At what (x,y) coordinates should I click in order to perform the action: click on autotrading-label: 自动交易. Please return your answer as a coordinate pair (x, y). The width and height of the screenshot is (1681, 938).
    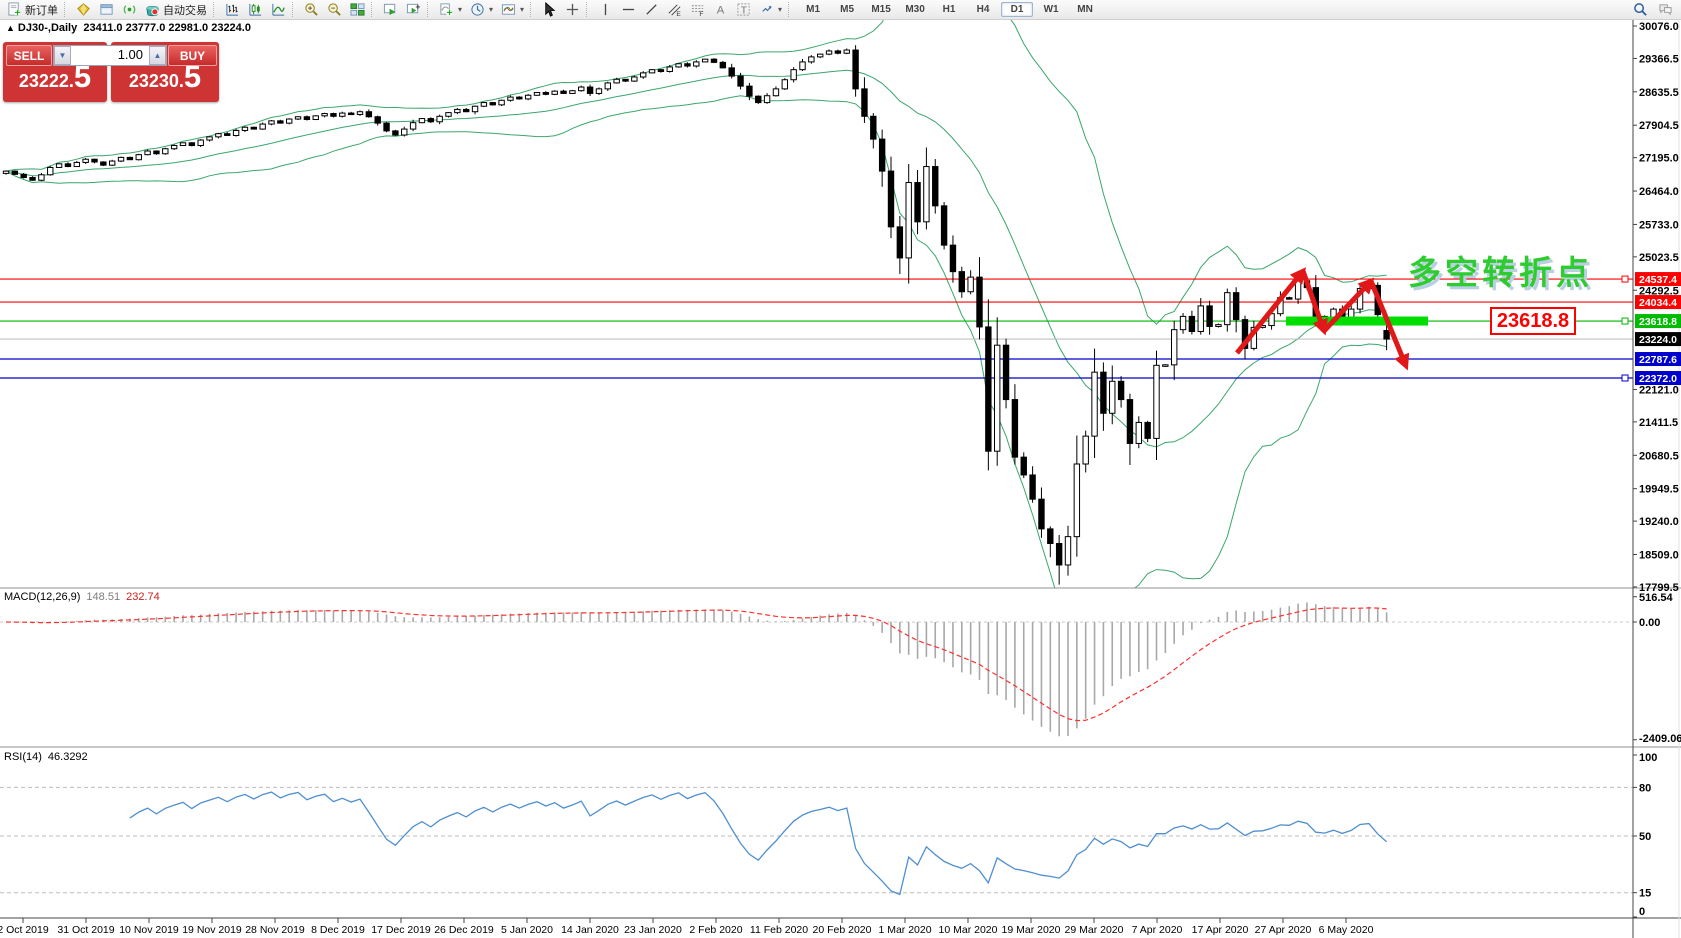
    Looking at the image, I should click on (185, 10).